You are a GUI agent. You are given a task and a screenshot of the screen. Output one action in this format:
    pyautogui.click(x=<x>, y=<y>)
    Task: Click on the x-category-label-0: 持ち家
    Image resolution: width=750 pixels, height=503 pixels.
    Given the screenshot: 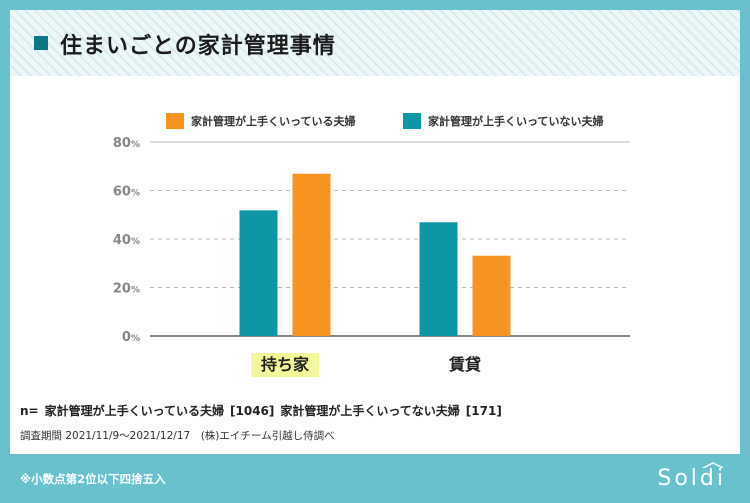 What is the action you would take?
    pyautogui.click(x=285, y=364)
    